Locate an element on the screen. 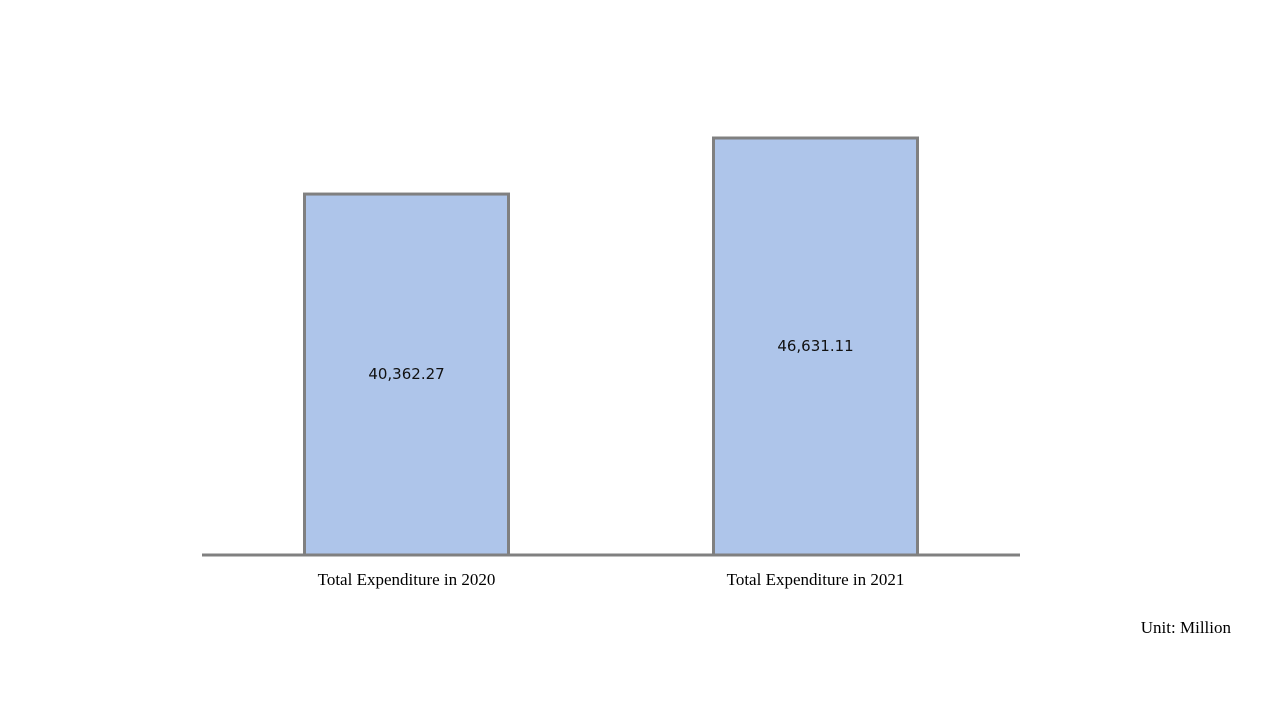  value-label: 40,362.27 is located at coordinates (406, 374).